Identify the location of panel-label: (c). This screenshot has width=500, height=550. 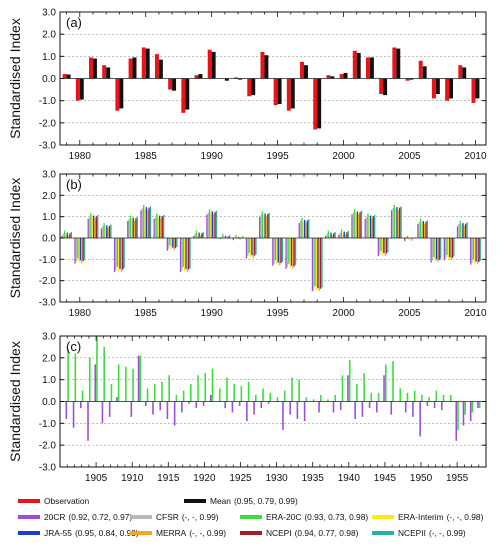
(73, 346).